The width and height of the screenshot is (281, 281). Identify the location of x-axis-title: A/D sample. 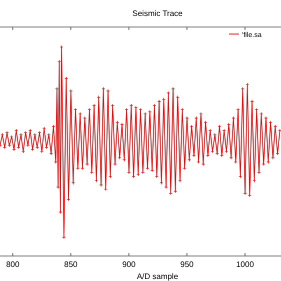
(157, 276).